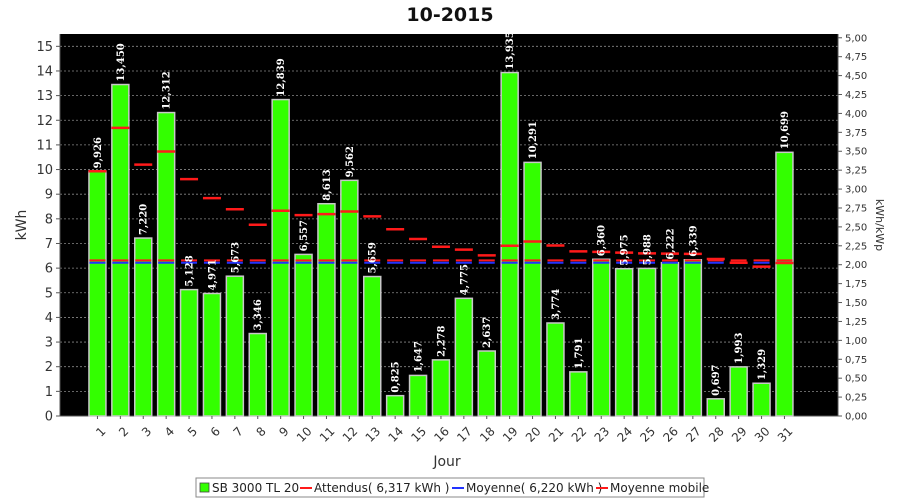 This screenshot has height=500, width=900. What do you see at coordinates (647, 434) in the screenshot?
I see `x-tick-label: 25` at bounding box center [647, 434].